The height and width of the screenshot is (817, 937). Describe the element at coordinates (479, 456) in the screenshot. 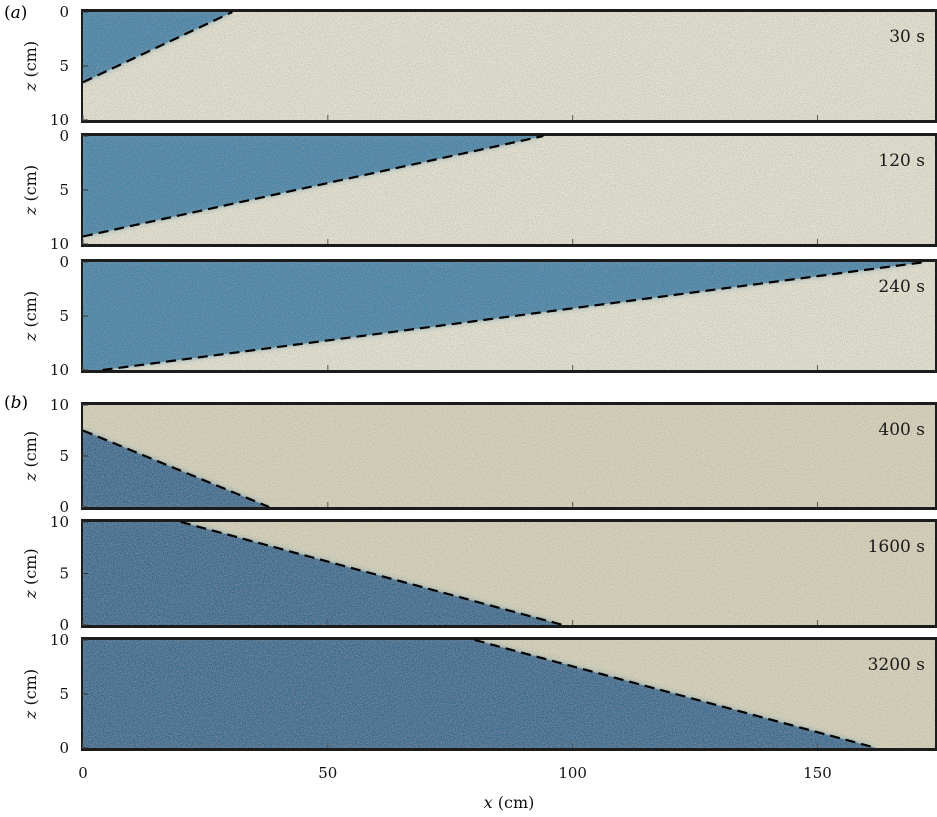

I see `frame-400s: 400 s 0 5 10 z (cm)` at that location.